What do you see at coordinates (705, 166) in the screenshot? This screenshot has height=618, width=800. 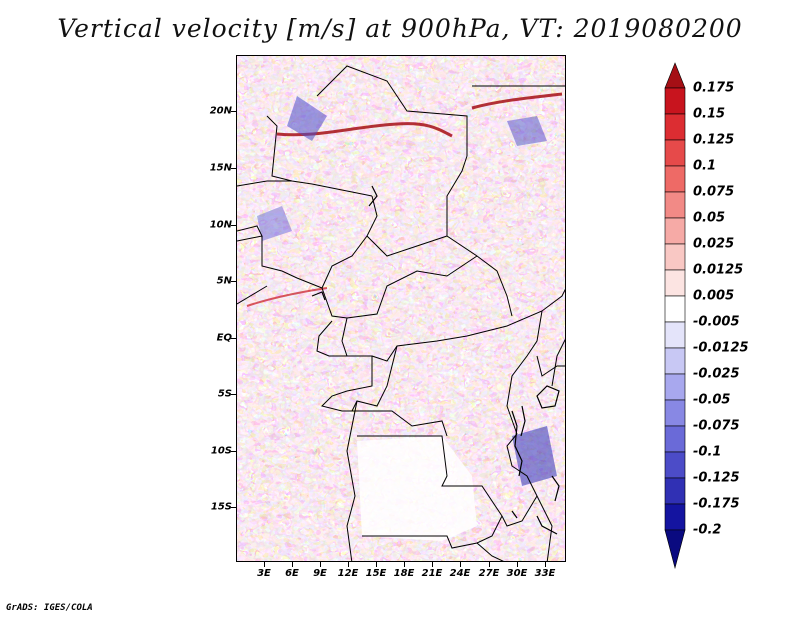 I see `colorbar-label: 0.1` at bounding box center [705, 166].